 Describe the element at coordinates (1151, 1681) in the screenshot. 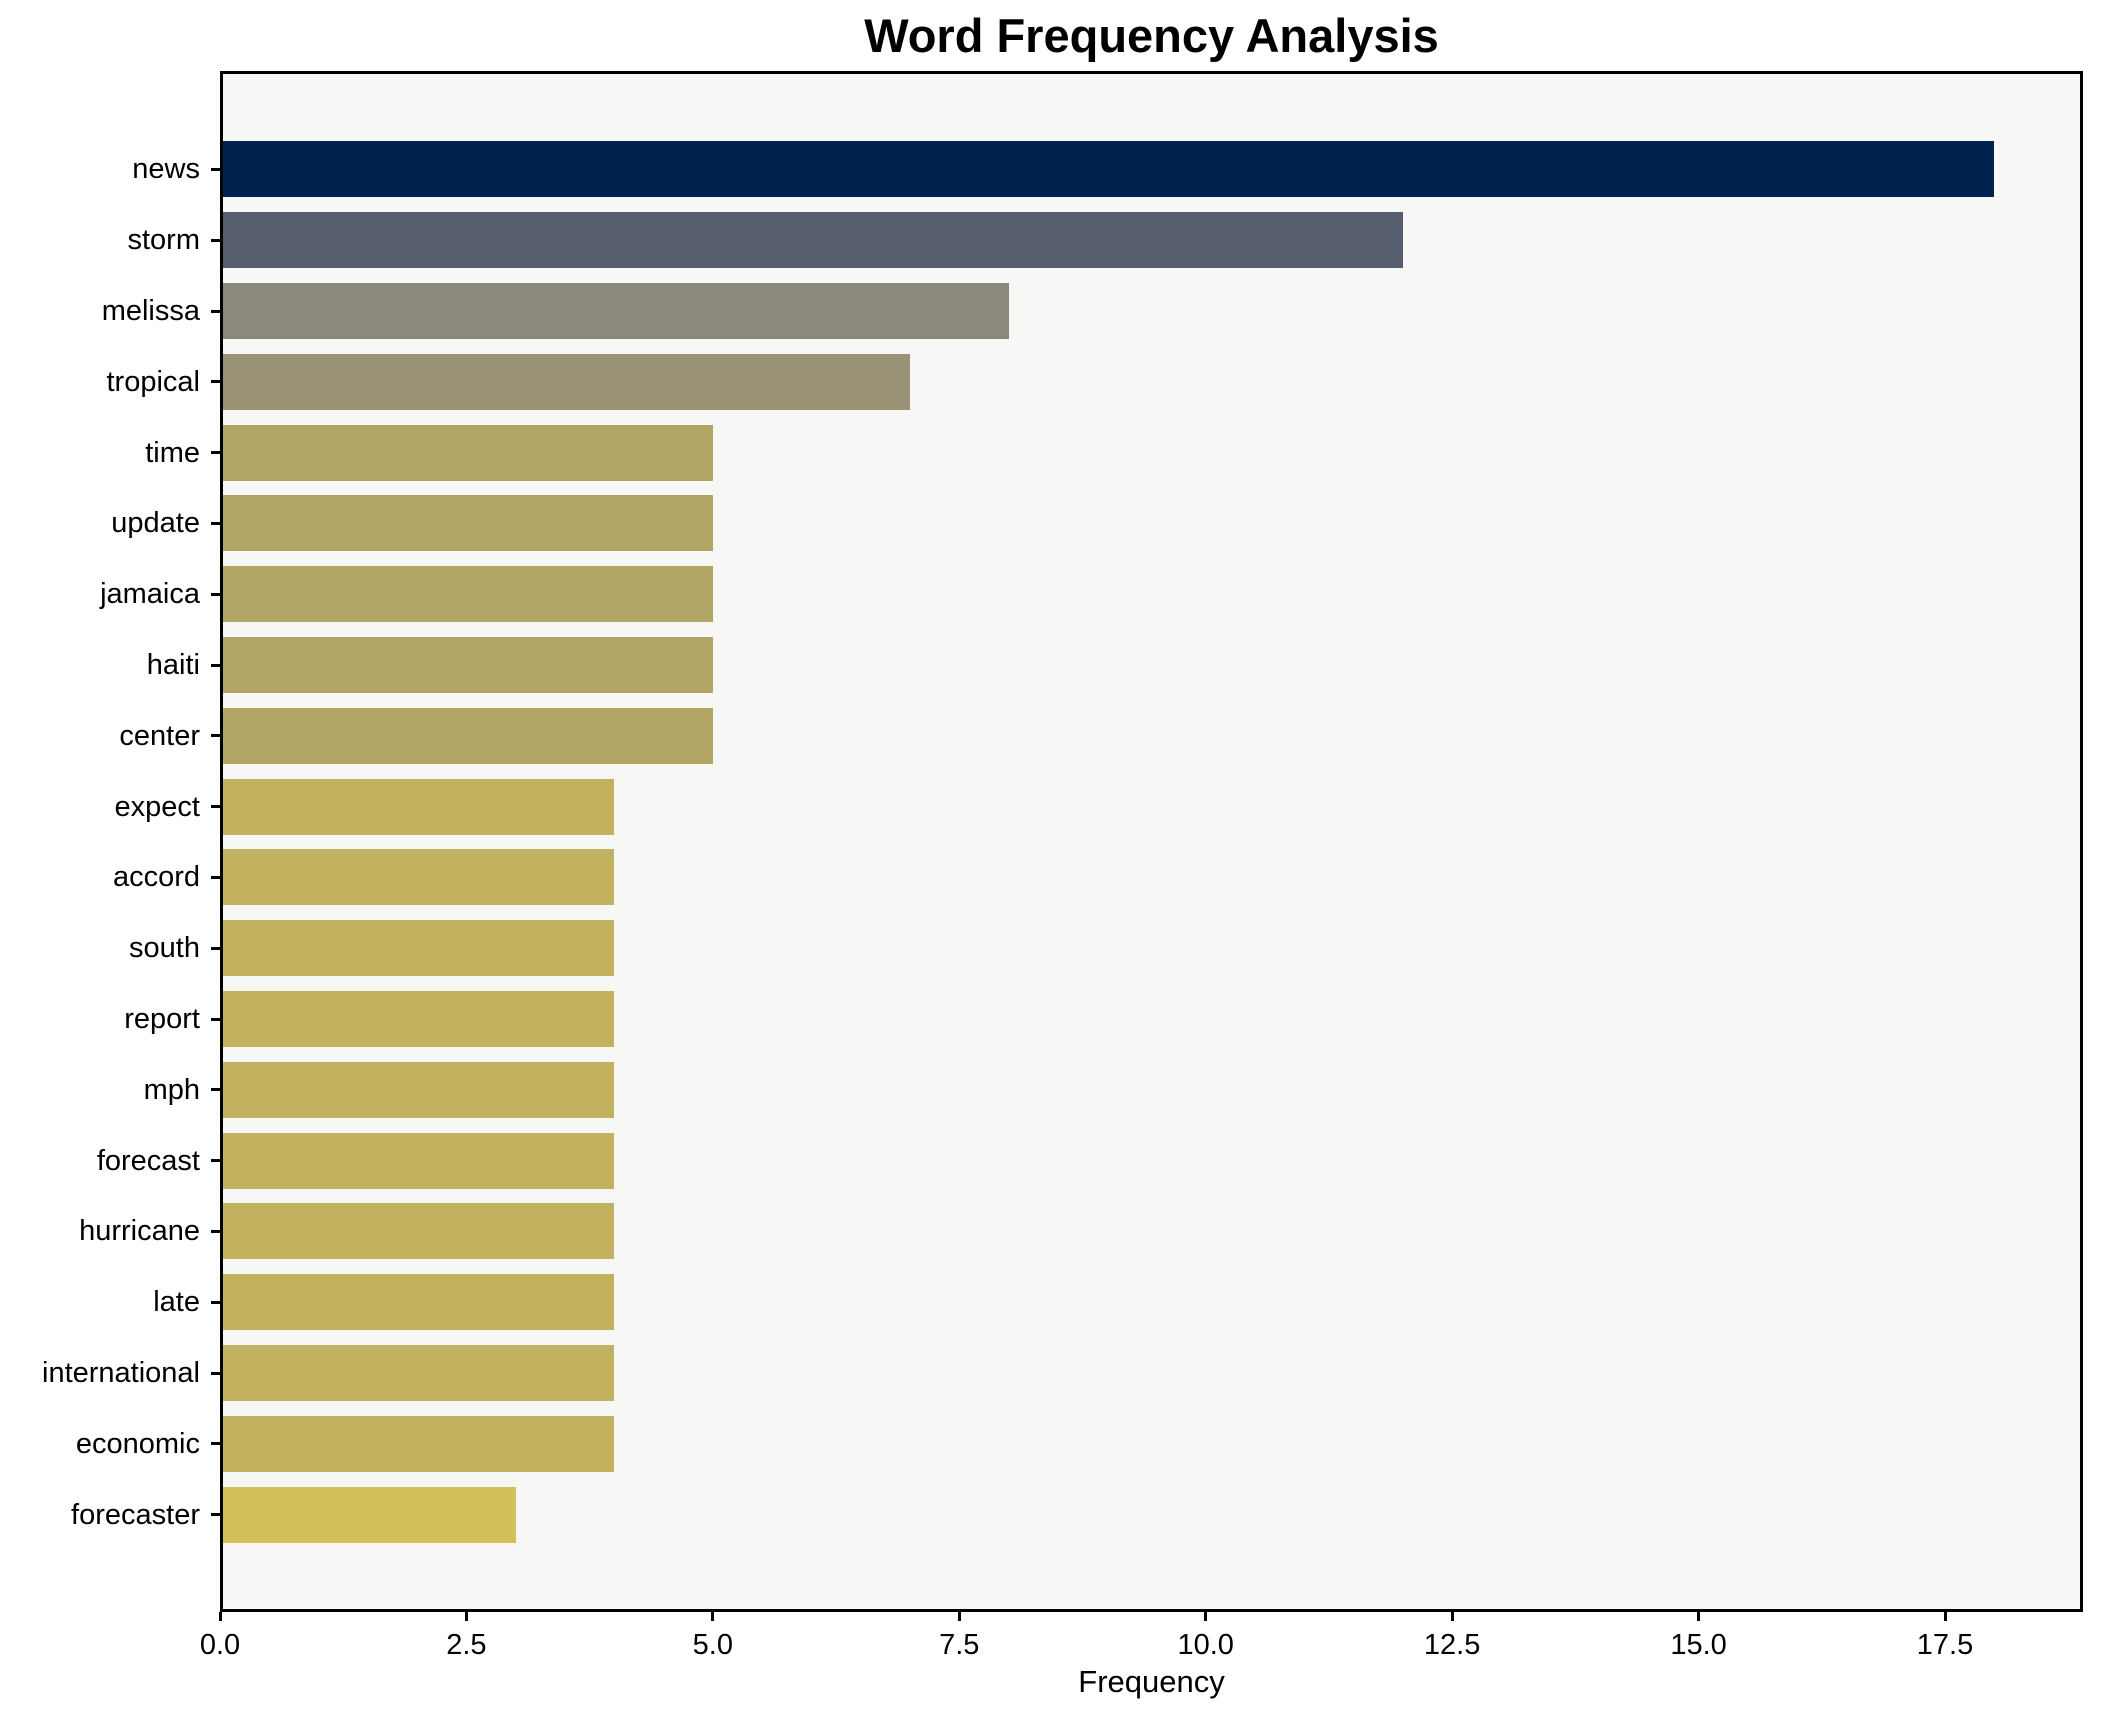

I see `x-axis-label: Frequency` at that location.